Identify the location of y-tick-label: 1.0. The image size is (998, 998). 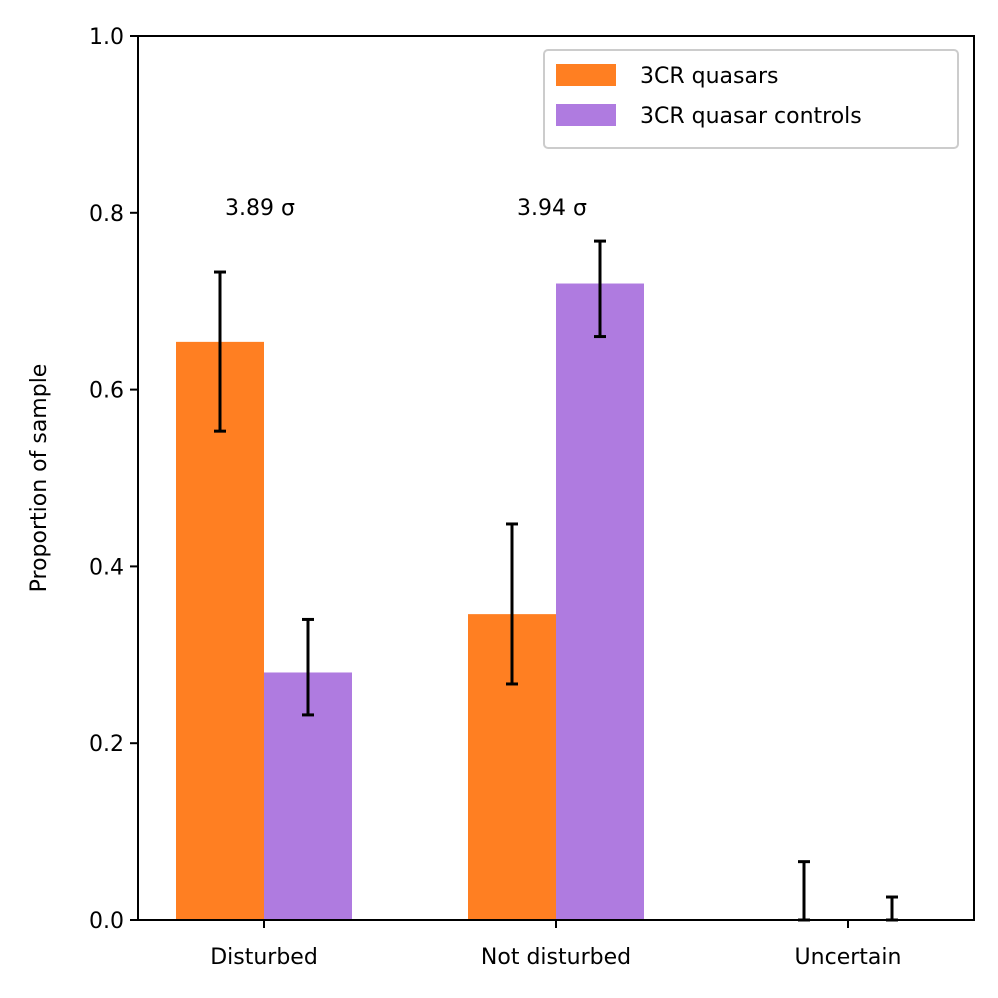
(106, 37).